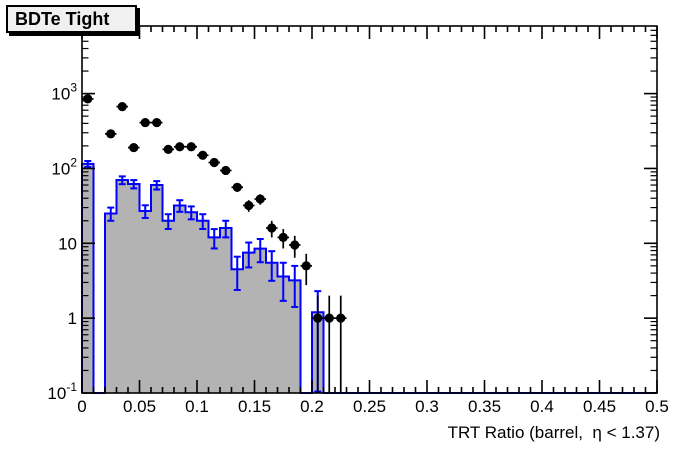 This screenshot has width=696, height=472. What do you see at coordinates (427, 406) in the screenshot?
I see `svg-text: 0.3` at bounding box center [427, 406].